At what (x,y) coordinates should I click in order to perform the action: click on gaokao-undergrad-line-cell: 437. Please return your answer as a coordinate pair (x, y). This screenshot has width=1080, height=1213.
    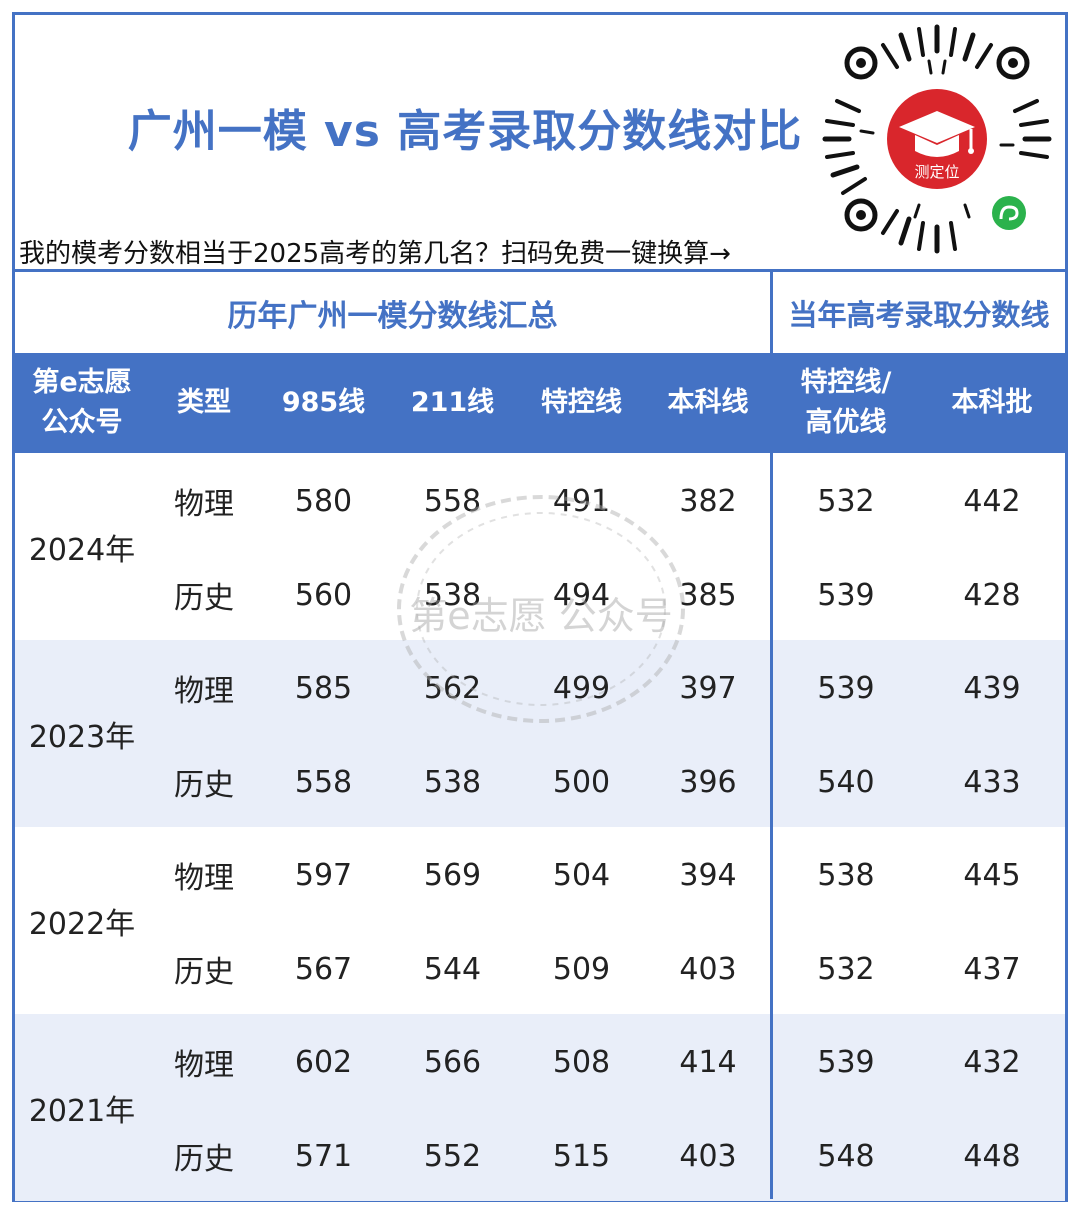
    Looking at the image, I should click on (992, 969).